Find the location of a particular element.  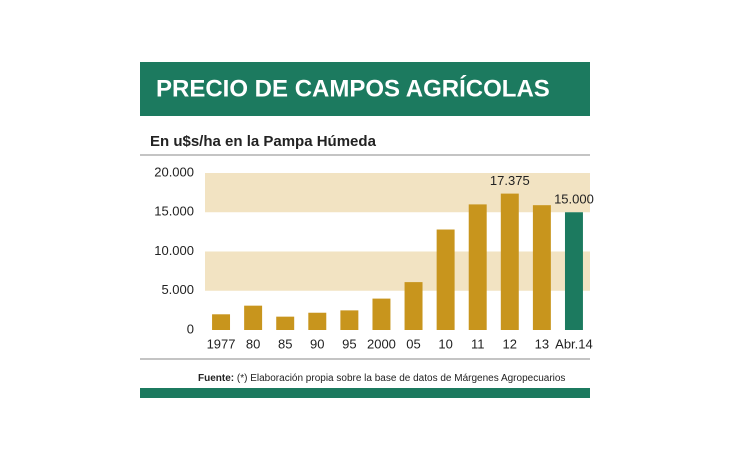

y-tick-label: 10.000 is located at coordinates (174, 250).